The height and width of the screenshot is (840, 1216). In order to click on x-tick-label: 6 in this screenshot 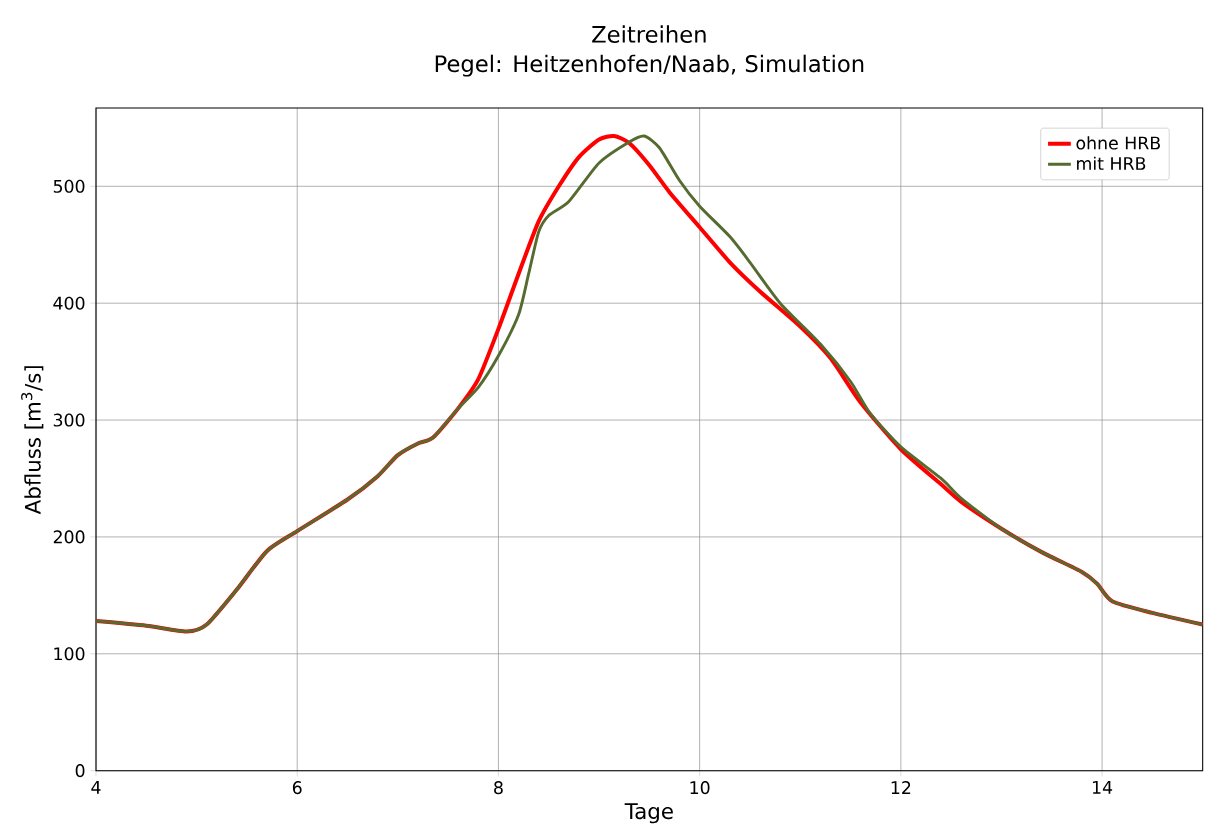, I will do `click(297, 788)`.